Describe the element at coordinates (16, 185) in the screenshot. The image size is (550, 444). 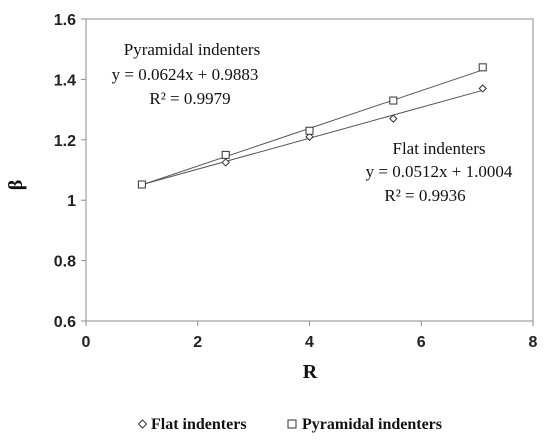
I see `y-axis-title: β` at that location.